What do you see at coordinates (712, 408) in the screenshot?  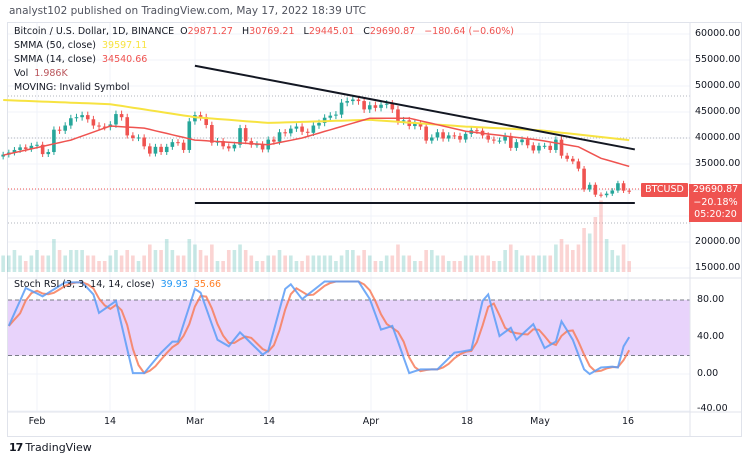 I see `stoch-tick: -40.00` at bounding box center [712, 408].